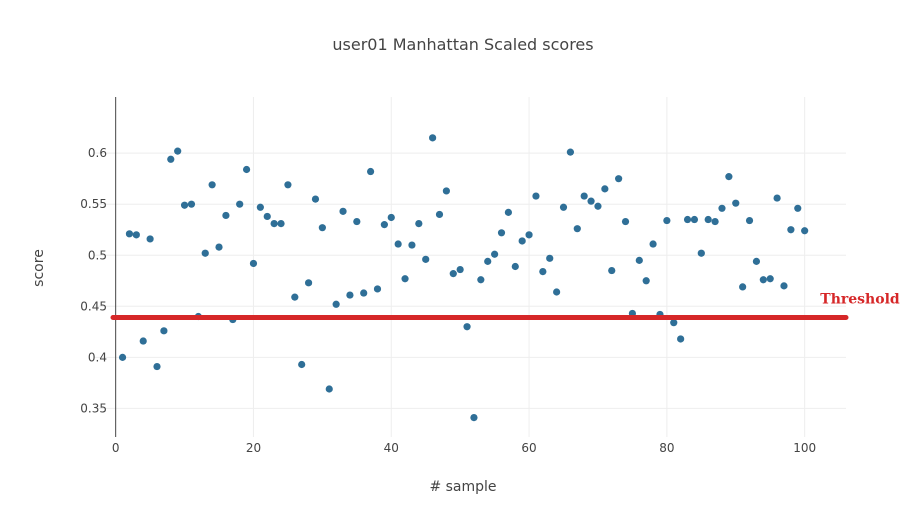 The height and width of the screenshot is (517, 919). I want to click on x-tick-label: 100, so click(804, 448).